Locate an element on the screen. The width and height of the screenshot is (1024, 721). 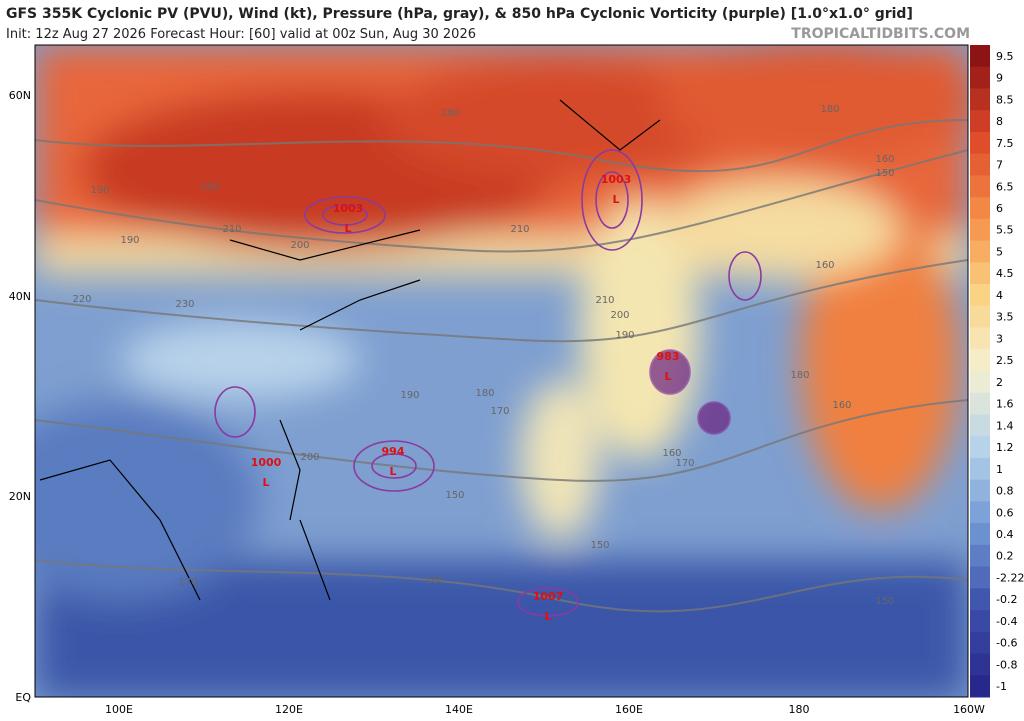
colorbar-label: 9 is located at coordinates (999, 78).